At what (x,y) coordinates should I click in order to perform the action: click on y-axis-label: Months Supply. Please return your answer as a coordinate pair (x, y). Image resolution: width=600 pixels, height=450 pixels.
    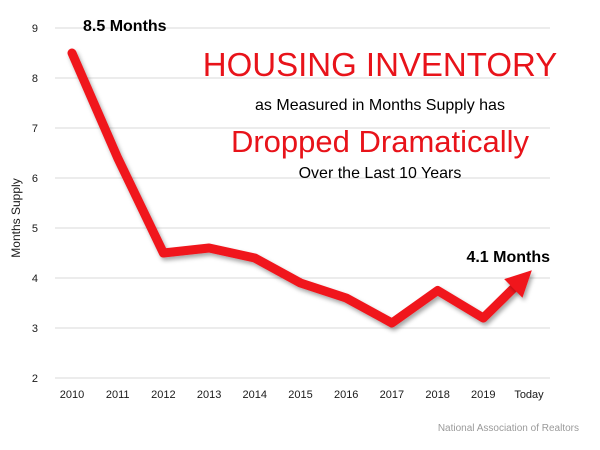
    Looking at the image, I should click on (16, 217).